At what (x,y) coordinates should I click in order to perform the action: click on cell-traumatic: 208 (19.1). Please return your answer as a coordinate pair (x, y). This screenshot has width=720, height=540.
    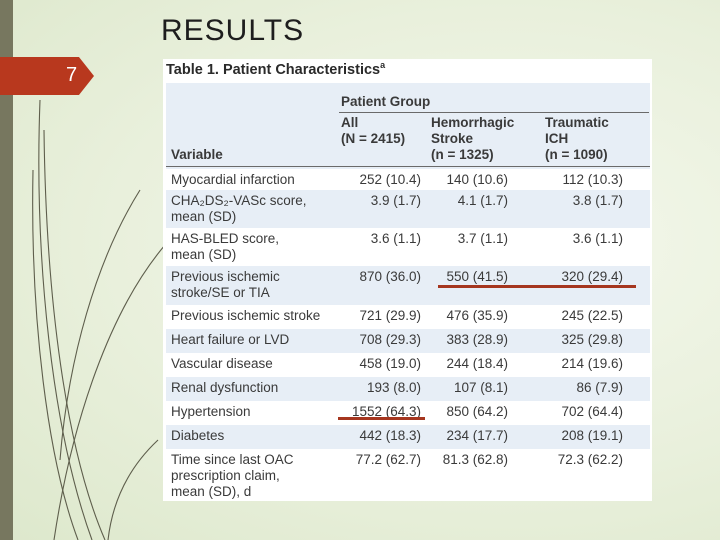
    Looking at the image, I should click on (592, 435).